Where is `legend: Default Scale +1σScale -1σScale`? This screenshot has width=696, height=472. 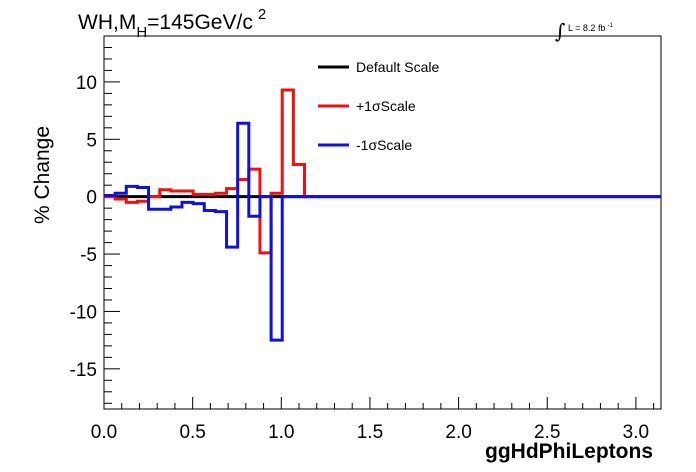
legend: Default Scale +1σScale -1σScale is located at coordinates (378, 106).